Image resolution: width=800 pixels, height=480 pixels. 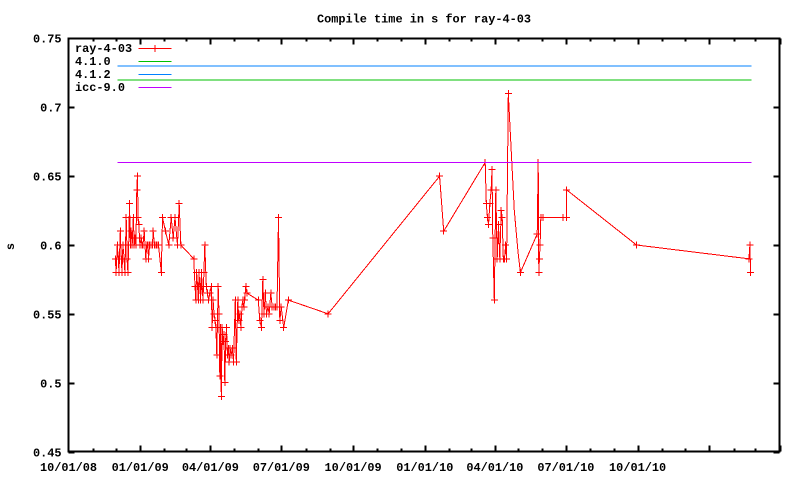 What do you see at coordinates (103, 49) in the screenshot?
I see `svg-text: ray-4-03` at bounding box center [103, 49].